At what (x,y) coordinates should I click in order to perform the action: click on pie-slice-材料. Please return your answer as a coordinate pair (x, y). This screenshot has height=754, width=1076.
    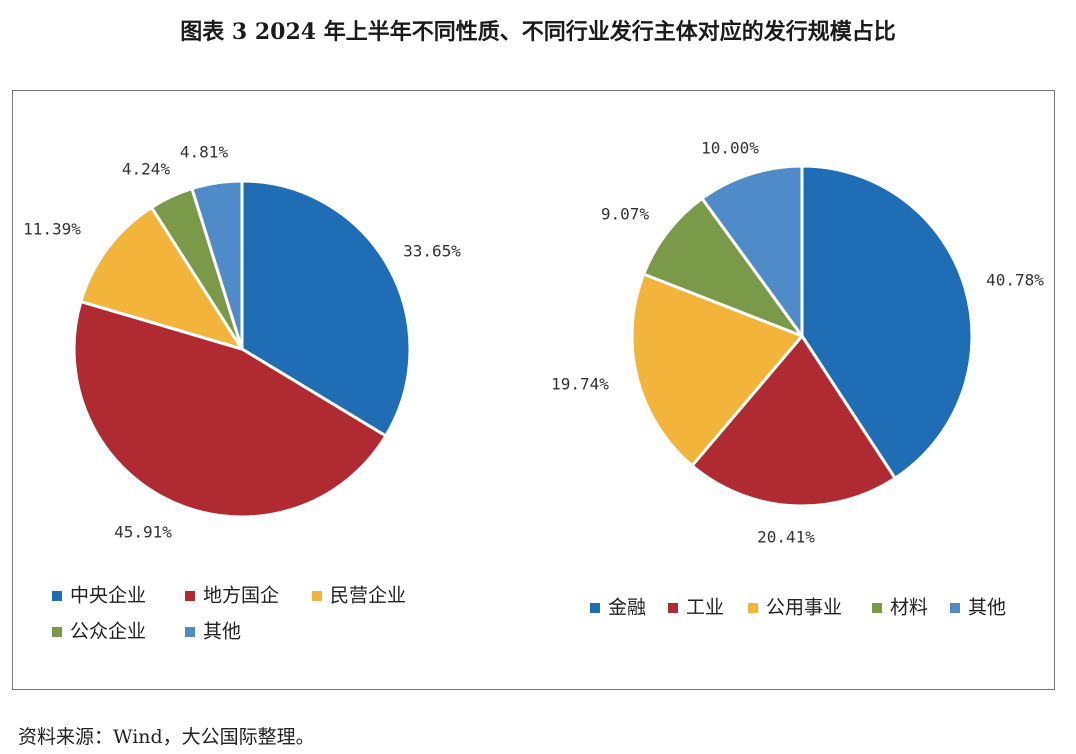
    Looking at the image, I should click on (723, 267).